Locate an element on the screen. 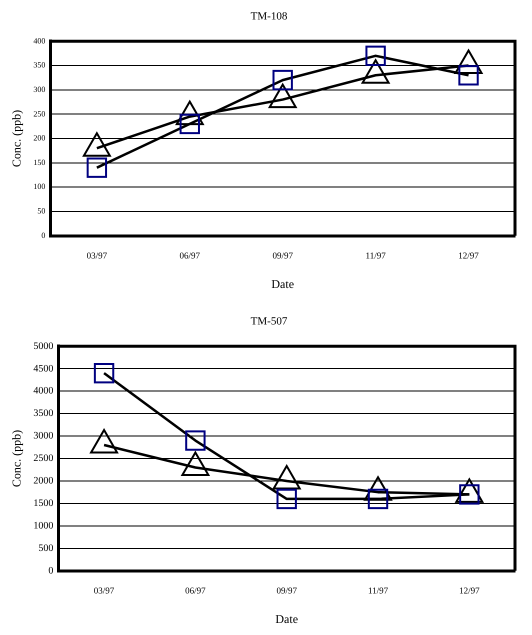 The image size is (532, 635). y-tick-label: 3500 is located at coordinates (43, 414).